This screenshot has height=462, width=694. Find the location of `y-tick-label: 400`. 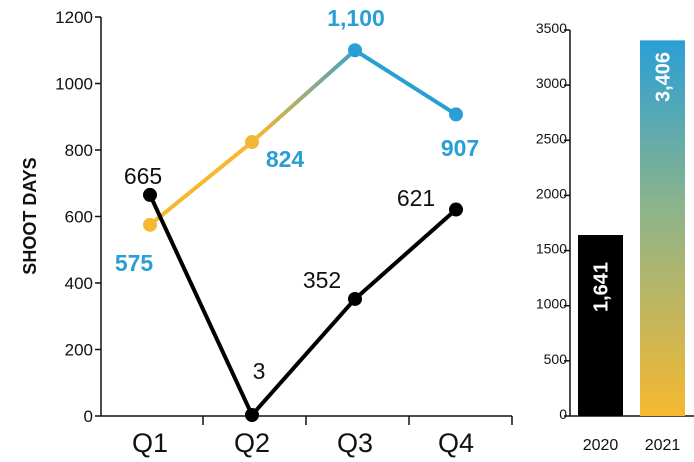

y-tick-label: 400 is located at coordinates (79, 283).